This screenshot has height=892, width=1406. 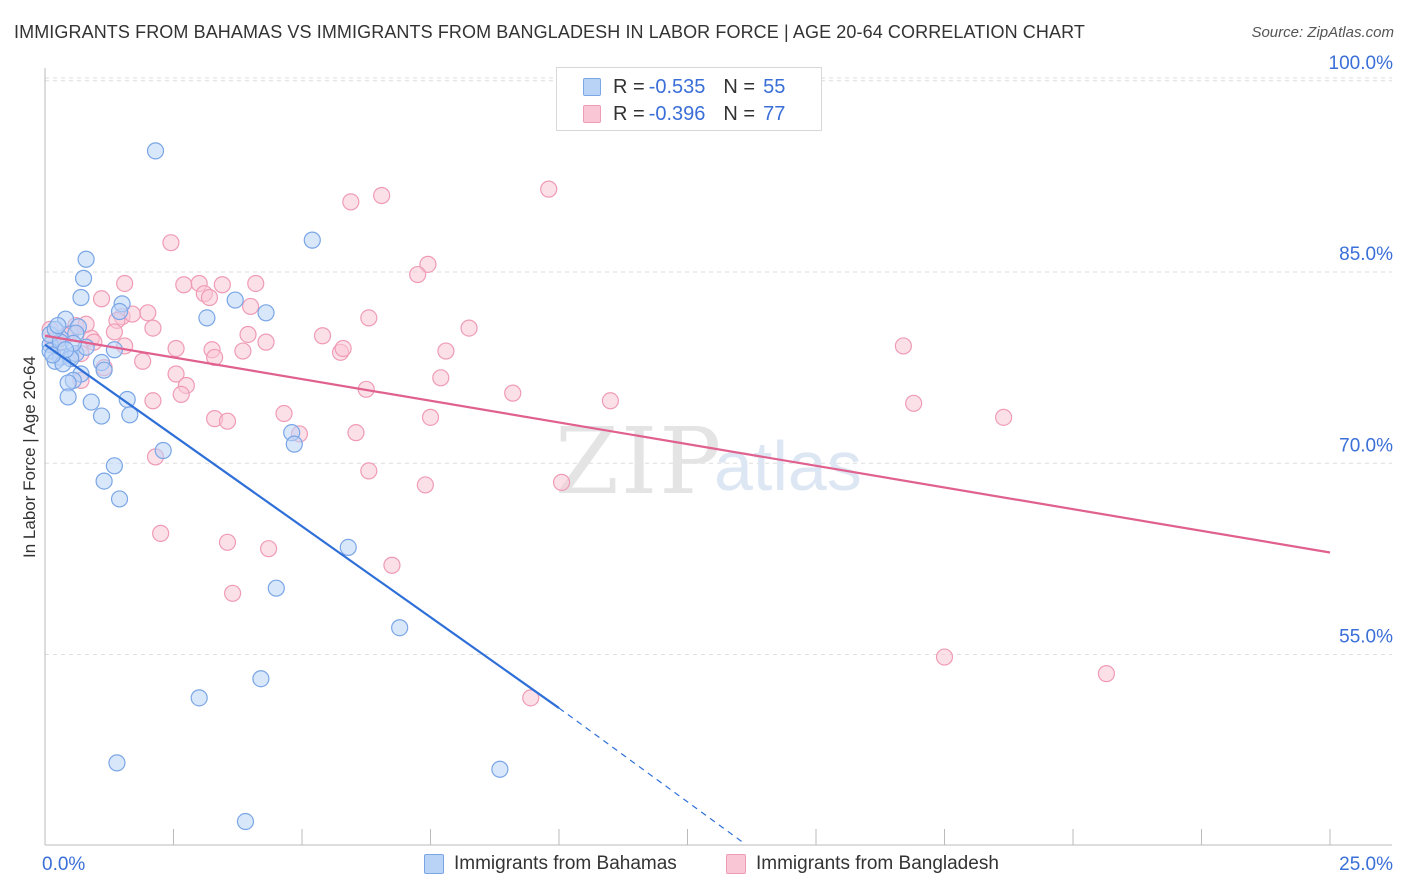 I want to click on watermark: ZIP atlas, so click(x=708, y=461).